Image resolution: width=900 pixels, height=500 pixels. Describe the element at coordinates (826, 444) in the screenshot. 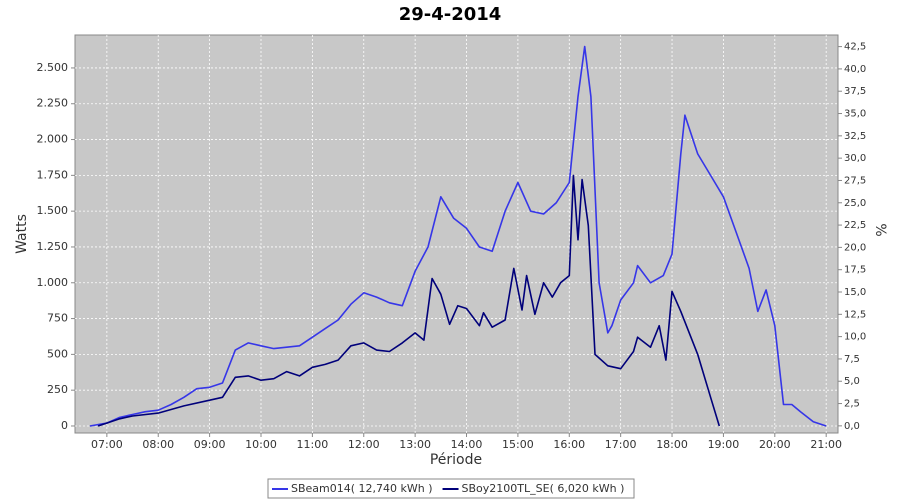

I see `x-tick-label: 21:00` at that location.